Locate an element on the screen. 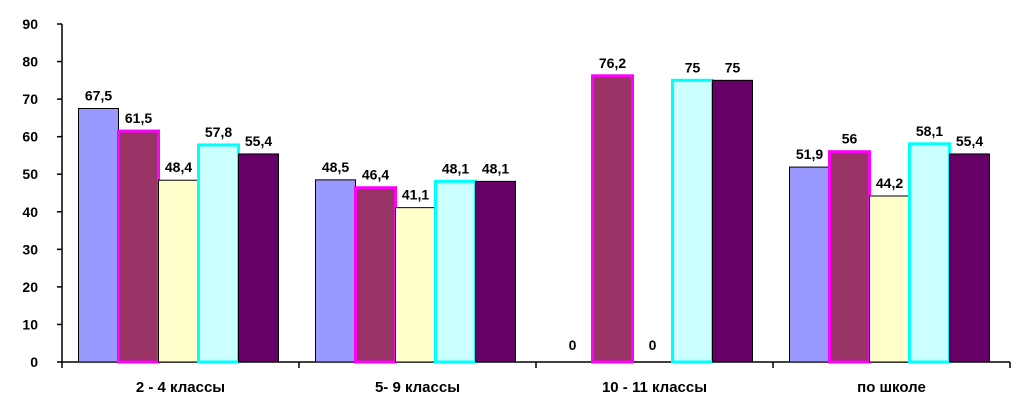 Image resolution: width=1017 pixels, height=401 pixels. data-label: 41,1 is located at coordinates (415, 195).